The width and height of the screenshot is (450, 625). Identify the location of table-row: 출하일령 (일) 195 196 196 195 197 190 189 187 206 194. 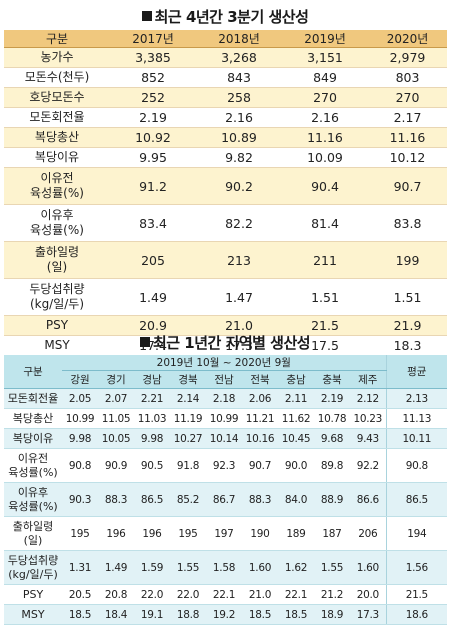
(226, 533).